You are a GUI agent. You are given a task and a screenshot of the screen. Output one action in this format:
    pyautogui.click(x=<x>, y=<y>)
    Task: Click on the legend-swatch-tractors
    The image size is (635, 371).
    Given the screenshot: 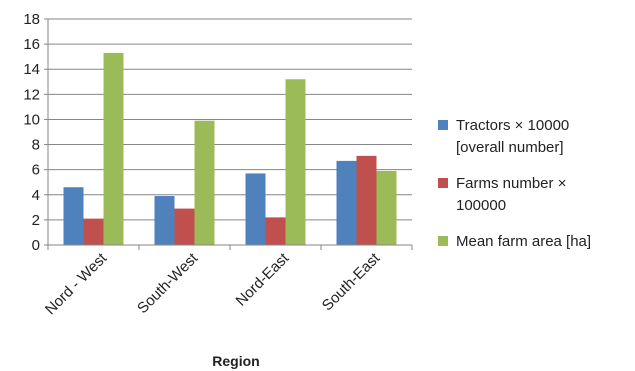 What is the action you would take?
    pyautogui.click(x=443, y=125)
    